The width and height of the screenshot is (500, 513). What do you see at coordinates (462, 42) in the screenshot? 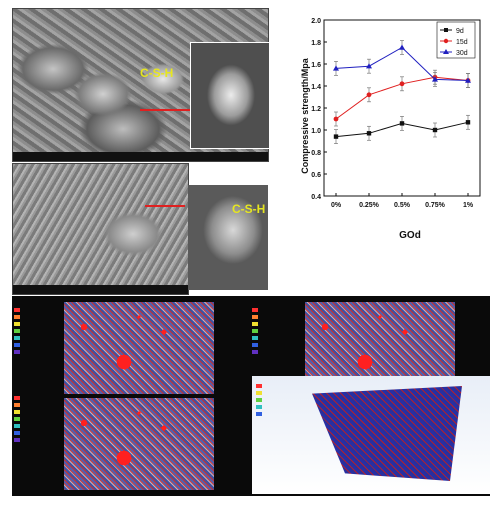
I see `legend-label-15d: 15d` at bounding box center [462, 42].